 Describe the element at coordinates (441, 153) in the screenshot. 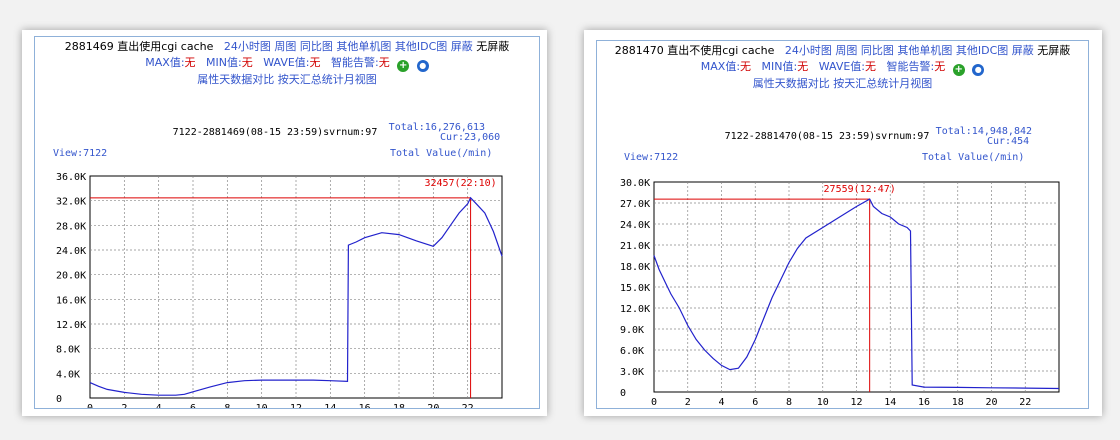

I see `total-value-label: Total Value(/min)` at that location.